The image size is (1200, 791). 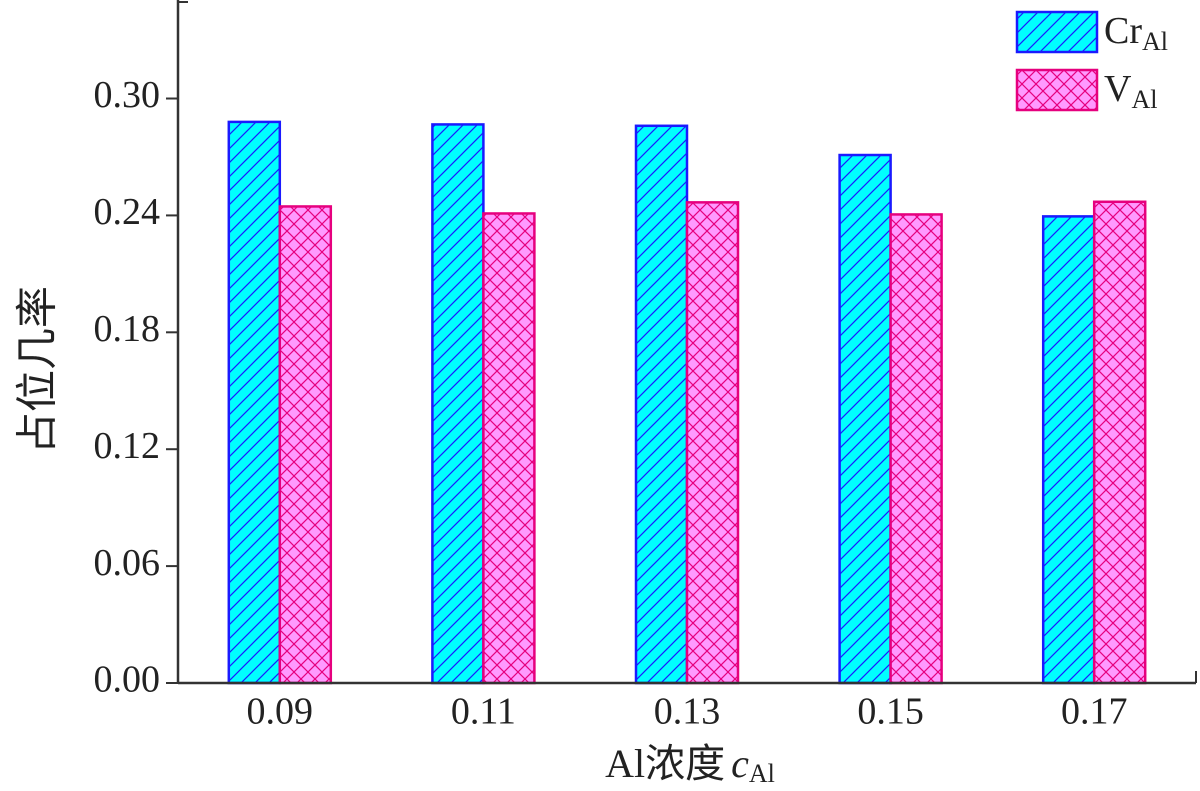 I want to click on legend-label: CrAl, so click(x=1136, y=33).